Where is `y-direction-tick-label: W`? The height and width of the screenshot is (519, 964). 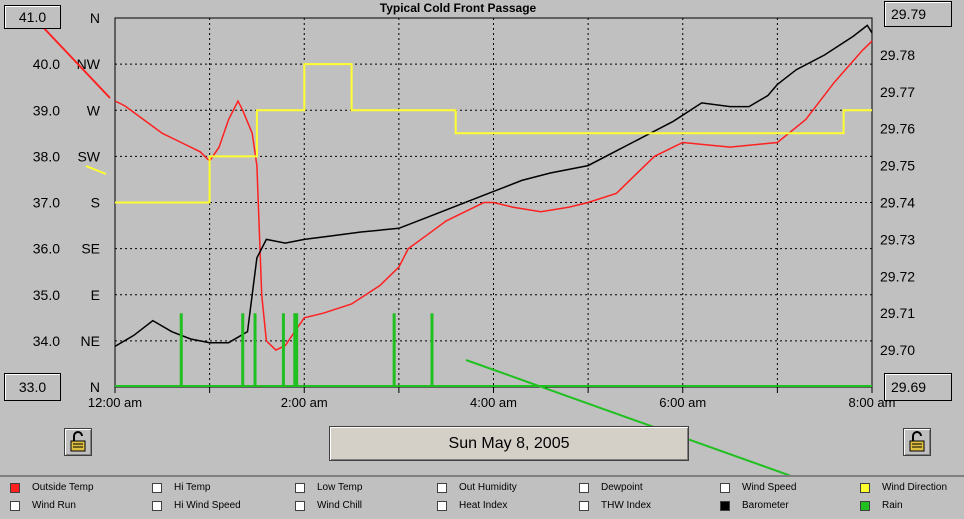
y-direction-tick-label: W is located at coordinates (94, 110).